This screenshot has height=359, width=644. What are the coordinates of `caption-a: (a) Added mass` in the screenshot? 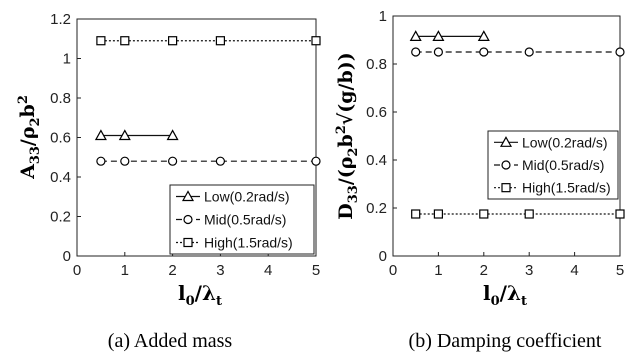 It's located at (170, 341).